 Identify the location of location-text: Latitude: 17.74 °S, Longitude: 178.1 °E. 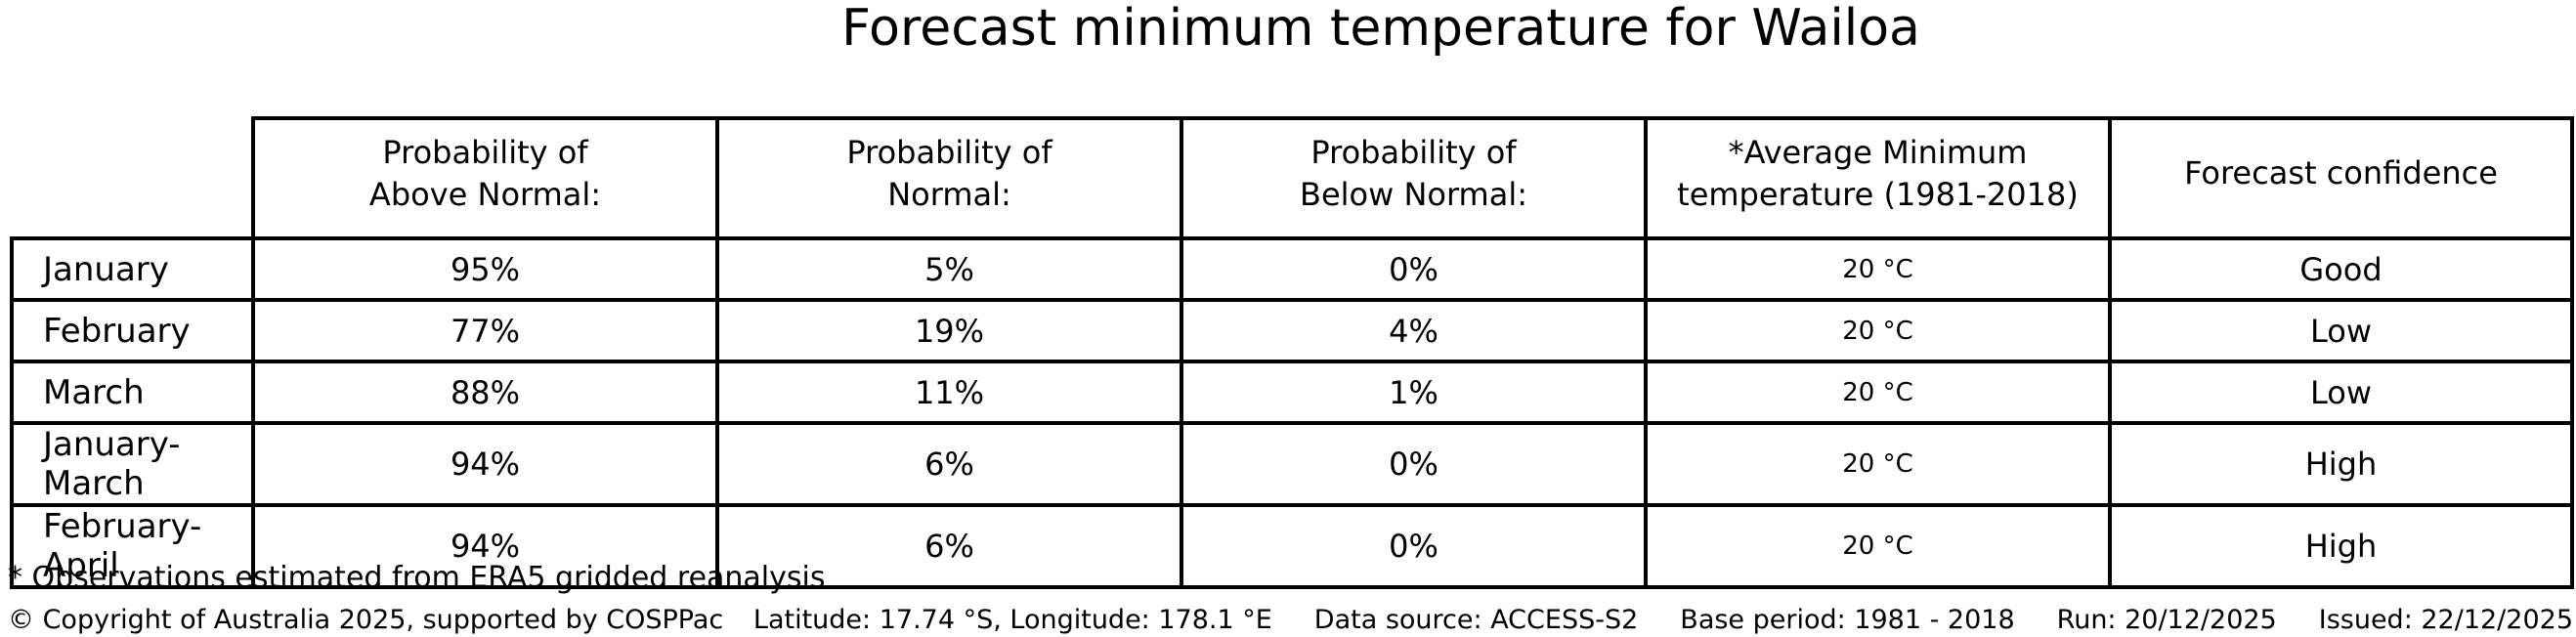
(1012, 620).